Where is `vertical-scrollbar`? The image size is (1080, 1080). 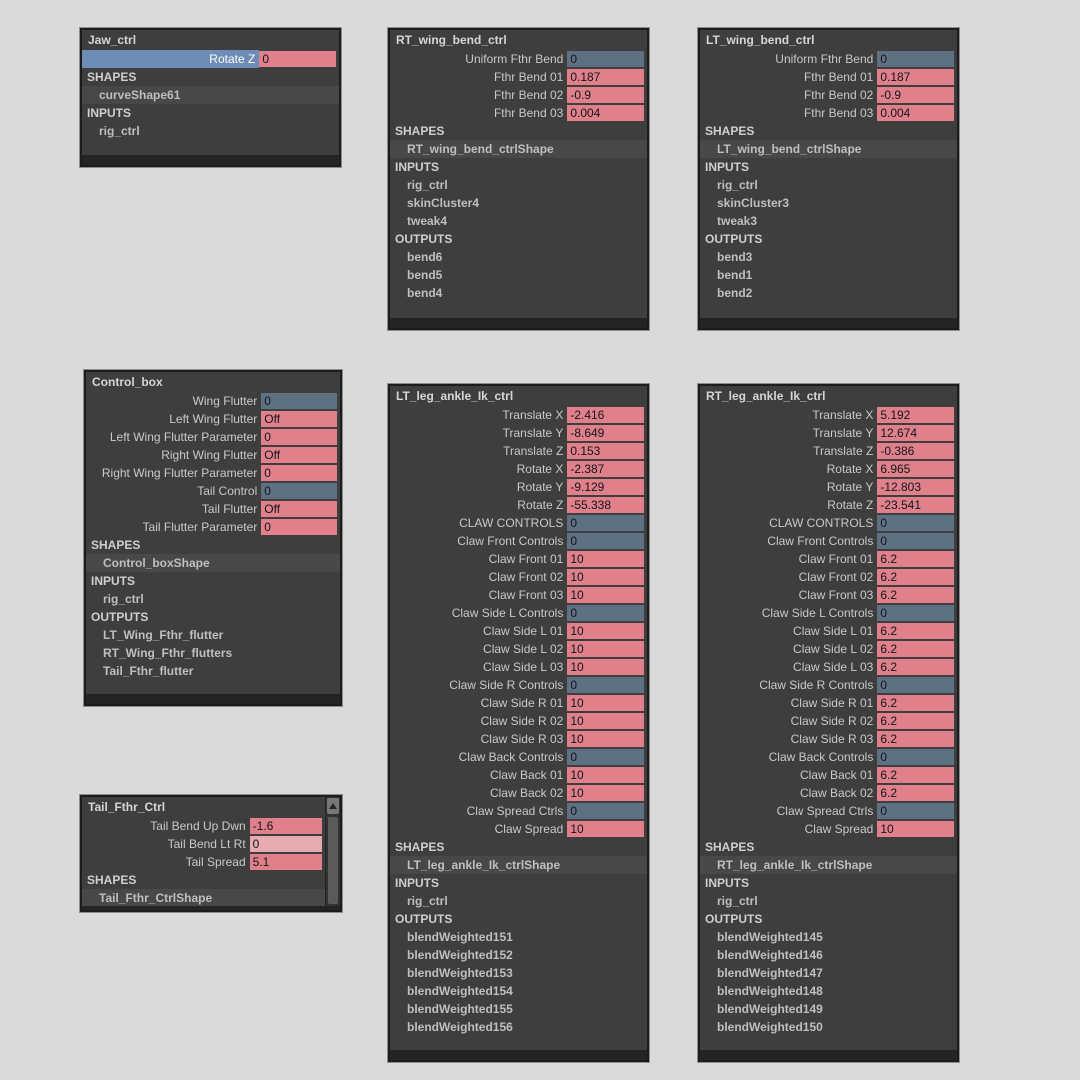
vertical-scrollbar is located at coordinates (332, 851).